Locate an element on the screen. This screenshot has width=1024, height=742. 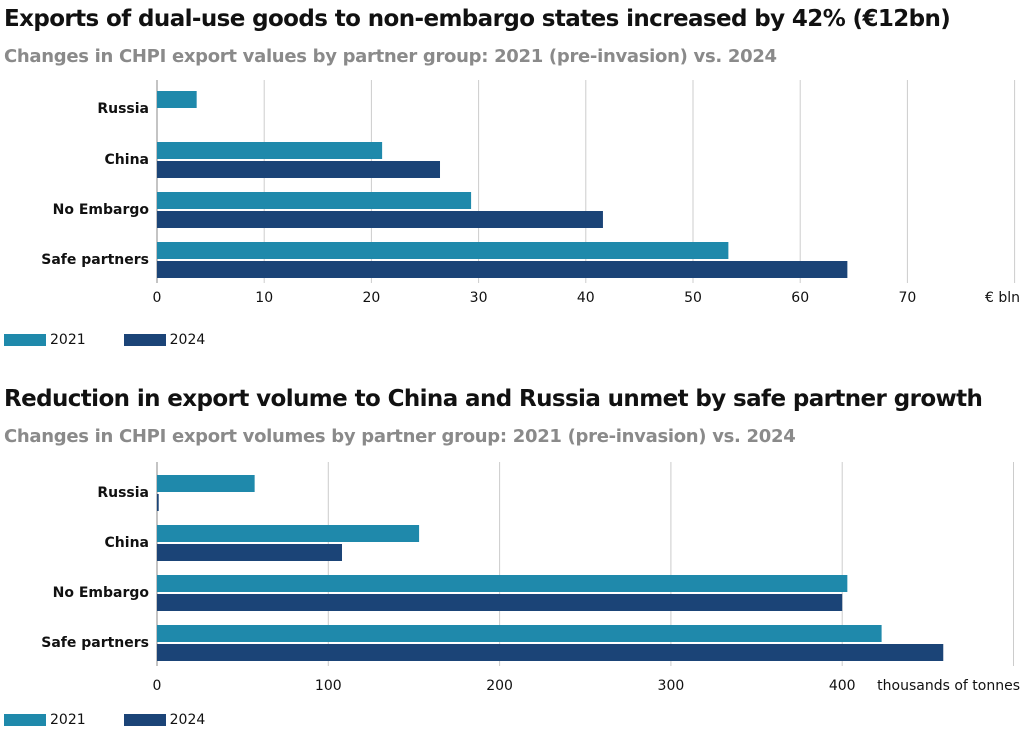
x-tick-label: 400 is located at coordinates (842, 686).